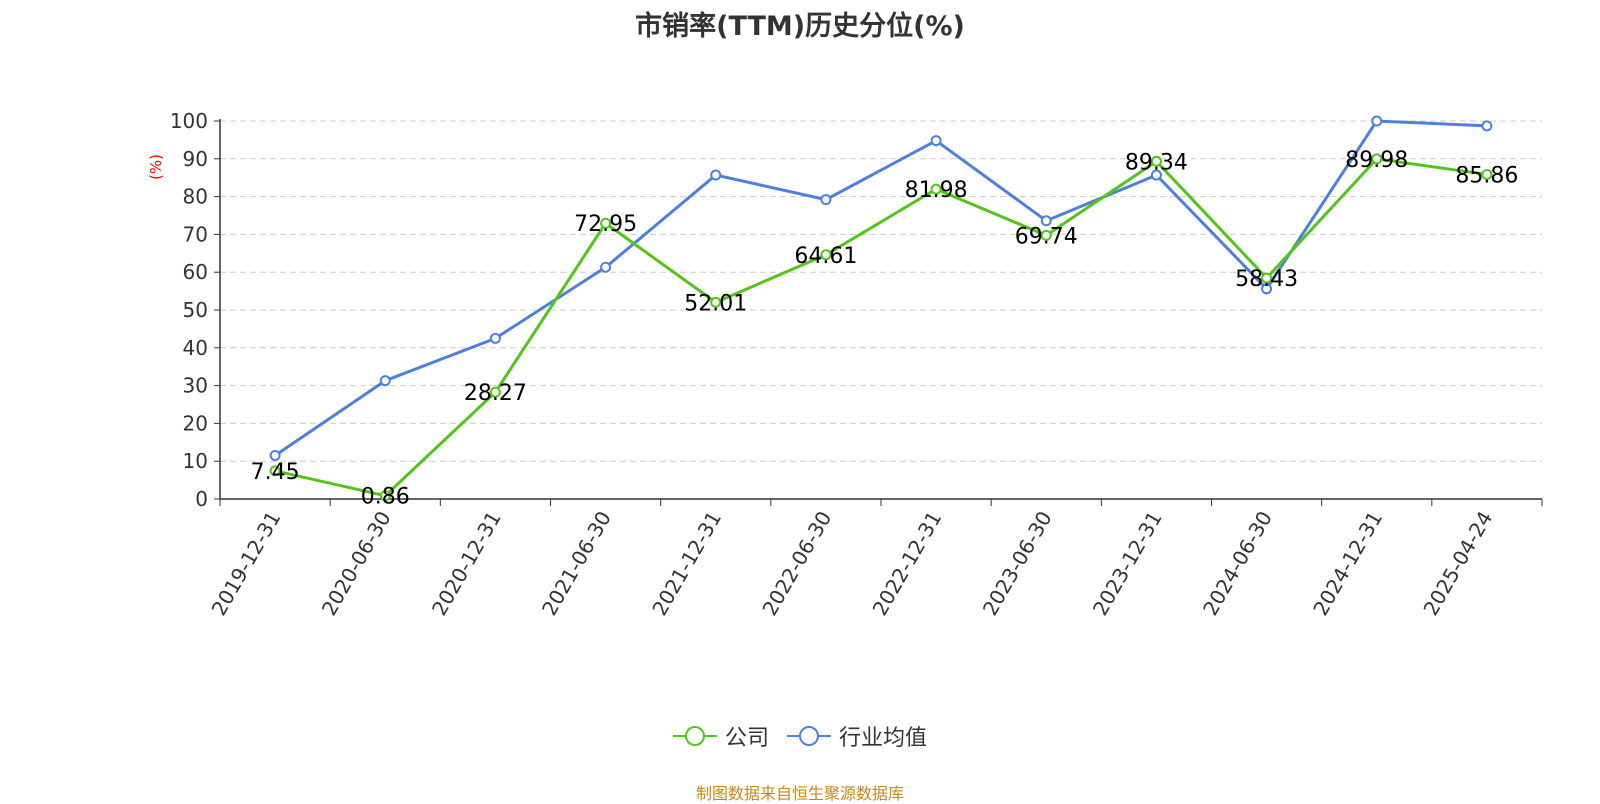 This screenshot has height=804, width=1600. What do you see at coordinates (799, 793) in the screenshot?
I see `data-source-note: 制图数据来自恒生聚源数据库` at bounding box center [799, 793].